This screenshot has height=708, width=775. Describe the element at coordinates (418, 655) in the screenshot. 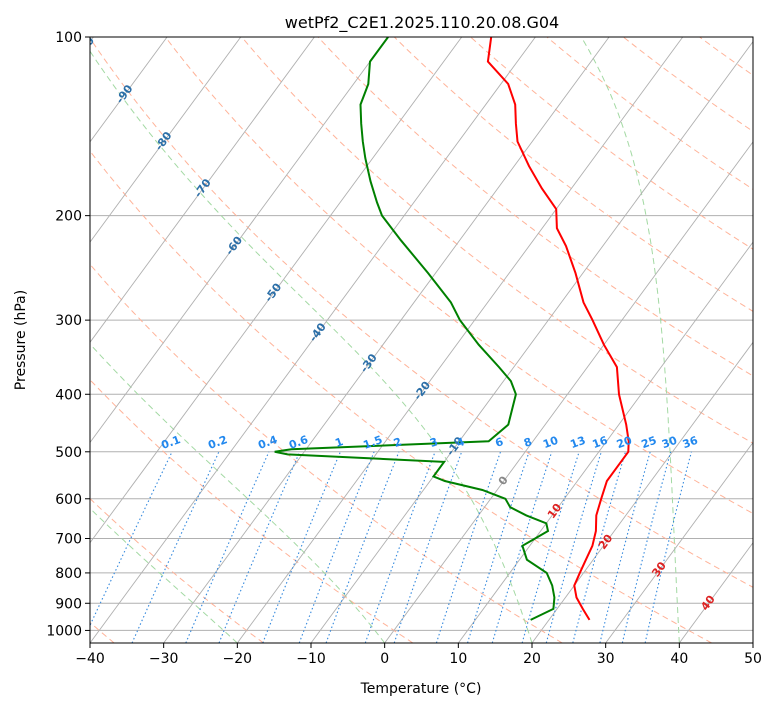

I see `x-axis-ticks: −40 −30 −20 −10 0 10 20 30 40 50` at that location.